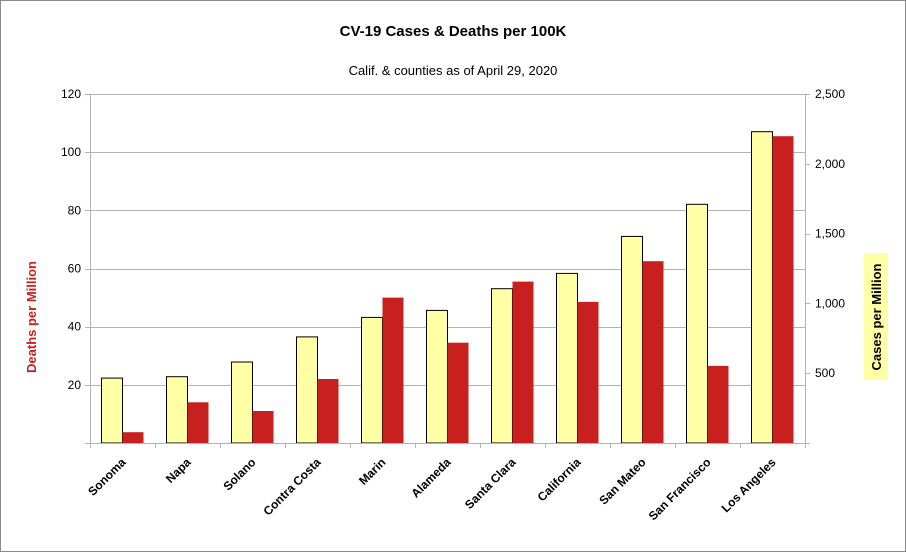  I want to click on right-tick-label: 500, so click(825, 373).